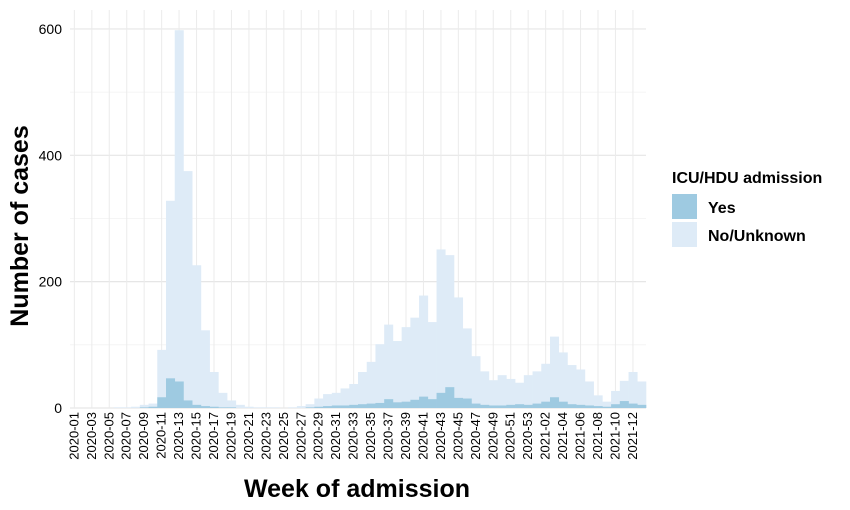 The height and width of the screenshot is (510, 850). Describe the element at coordinates (178, 436) in the screenshot. I see `x-tick-label: 2020-13` at that location.